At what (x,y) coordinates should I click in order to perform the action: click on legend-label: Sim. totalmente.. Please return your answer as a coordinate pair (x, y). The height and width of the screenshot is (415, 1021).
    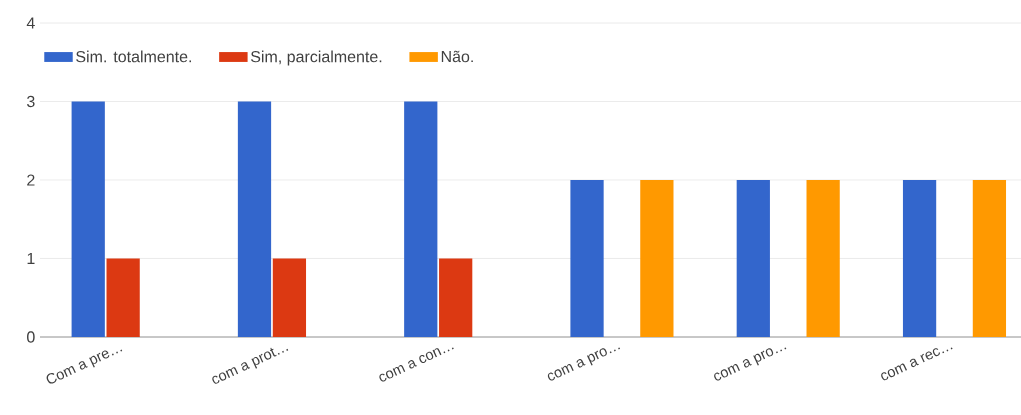
    Looking at the image, I should click on (133, 56).